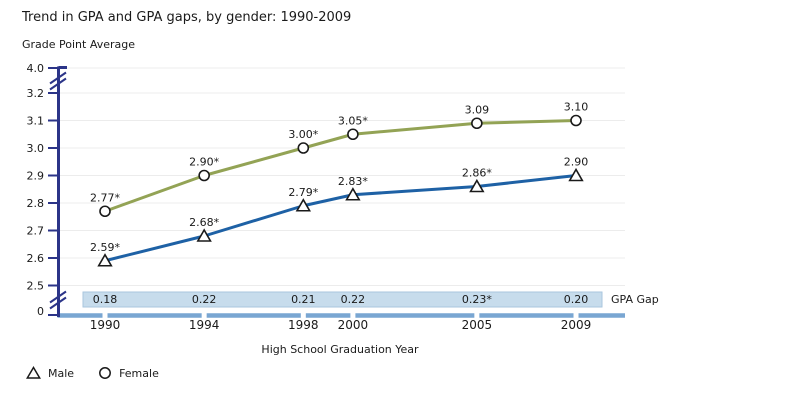 This screenshot has height=400, width=800. What do you see at coordinates (353, 120) in the screenshot?
I see `data-point-label: 3.05*` at bounding box center [353, 120].